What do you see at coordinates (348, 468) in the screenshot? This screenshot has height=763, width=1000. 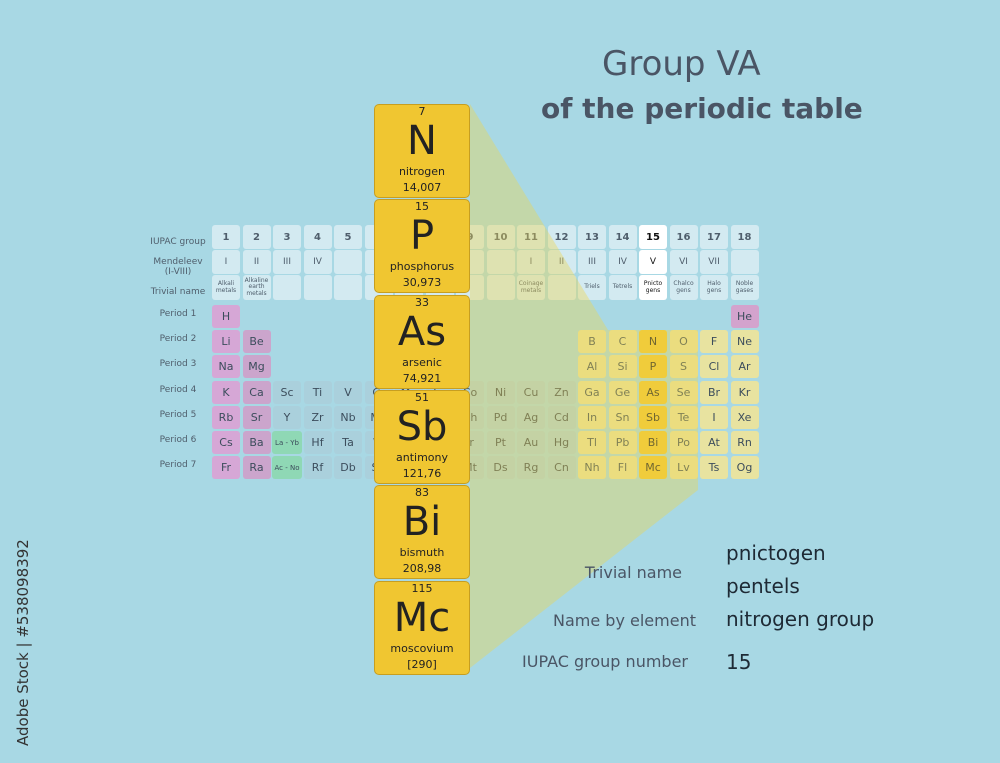 I see `element-cell-Db: Db` at bounding box center [348, 468].